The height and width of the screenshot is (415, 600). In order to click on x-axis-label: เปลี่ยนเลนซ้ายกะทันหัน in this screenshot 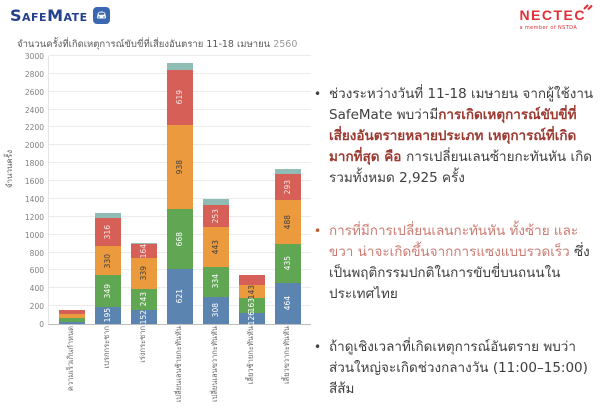, I will do `click(178, 364)`.